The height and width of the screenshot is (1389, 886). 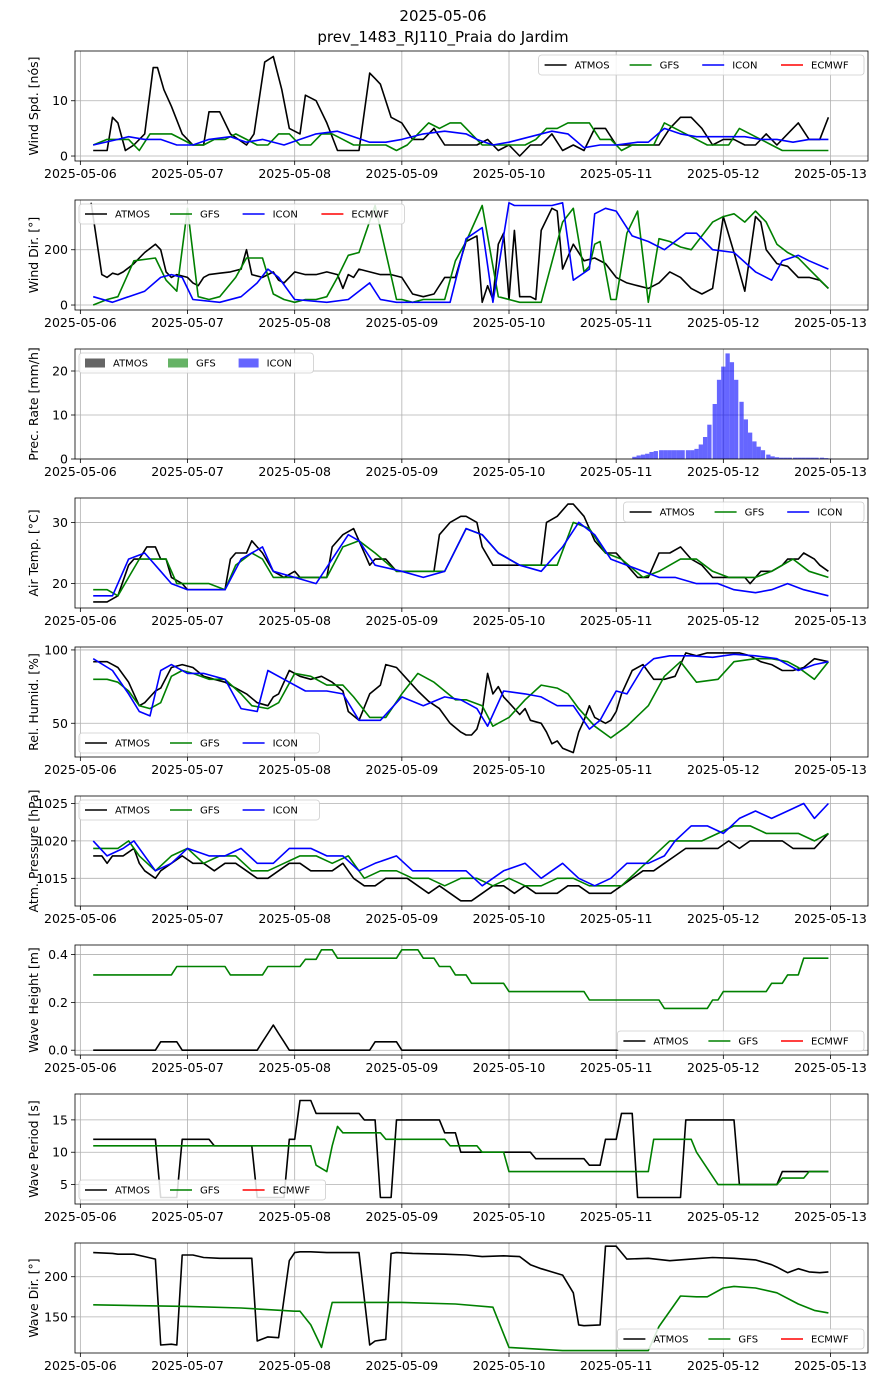 What do you see at coordinates (33, 404) in the screenshot?
I see `y-axis-label: Prec. Rate [mm/h]` at bounding box center [33, 404].